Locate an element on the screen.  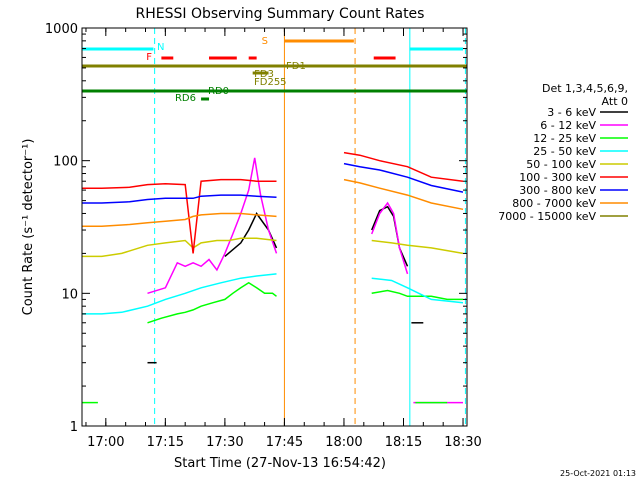
flag-label-s: S is located at coordinates (265, 41).